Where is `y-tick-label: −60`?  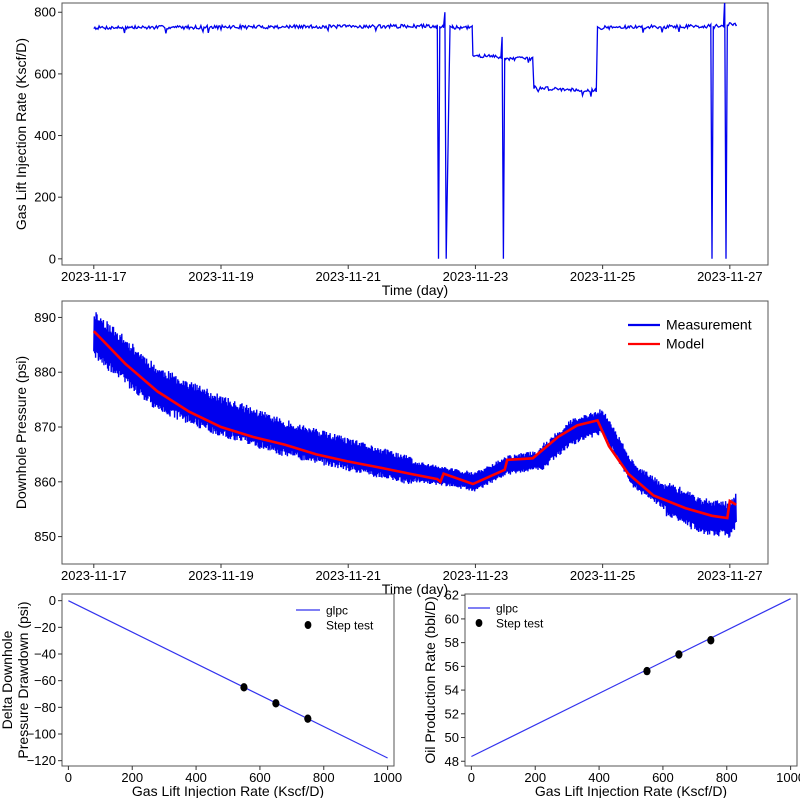
y-tick-label: −60 is located at coordinates (45, 680).